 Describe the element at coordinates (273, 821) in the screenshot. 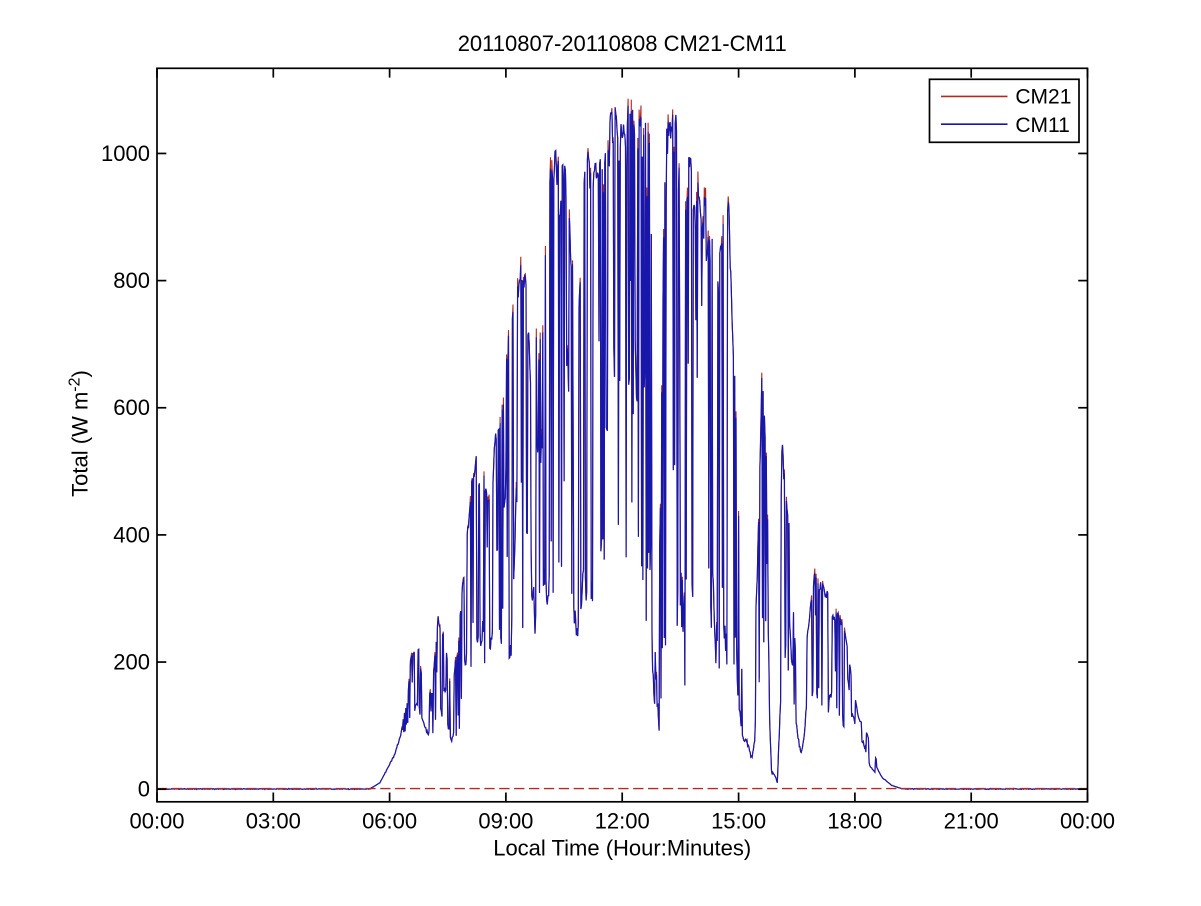

I see `svg-text: 03:00` at that location.